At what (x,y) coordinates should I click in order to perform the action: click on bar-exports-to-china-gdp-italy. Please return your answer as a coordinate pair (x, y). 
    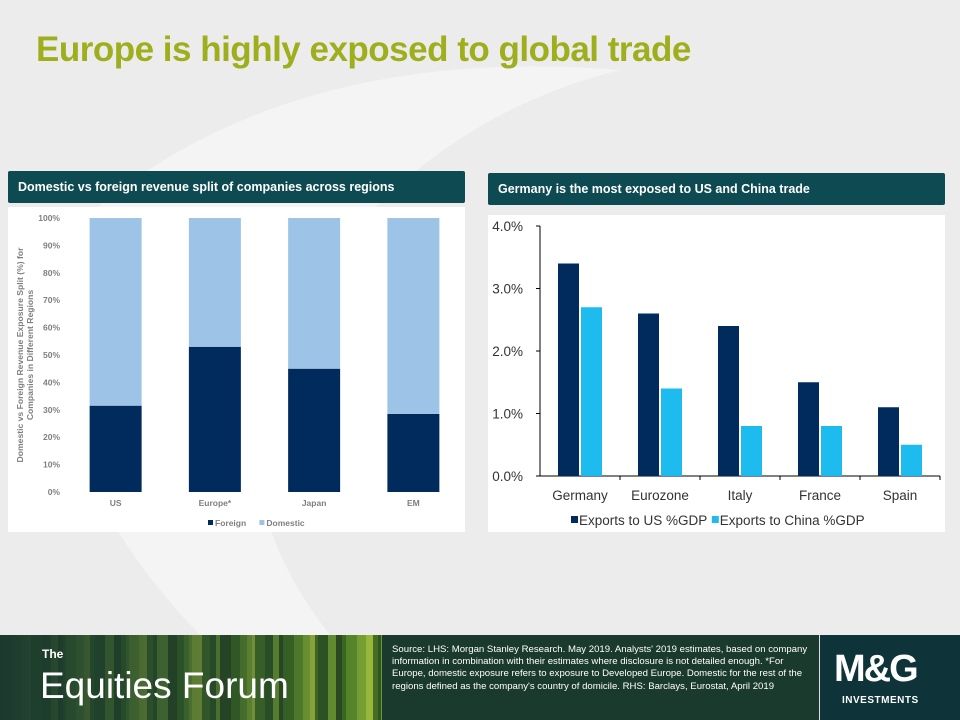
    Looking at the image, I should click on (751, 451).